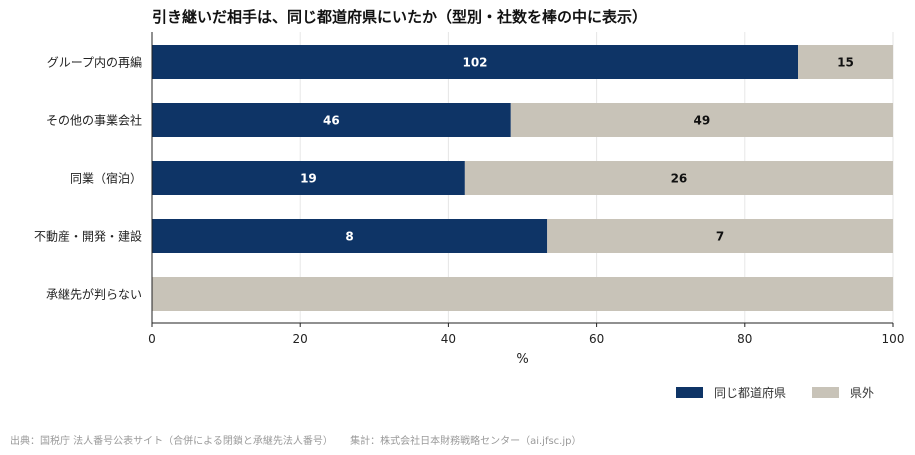  I want to click on legend-label-same-prefecture: 同じ都道府県, so click(750, 393).